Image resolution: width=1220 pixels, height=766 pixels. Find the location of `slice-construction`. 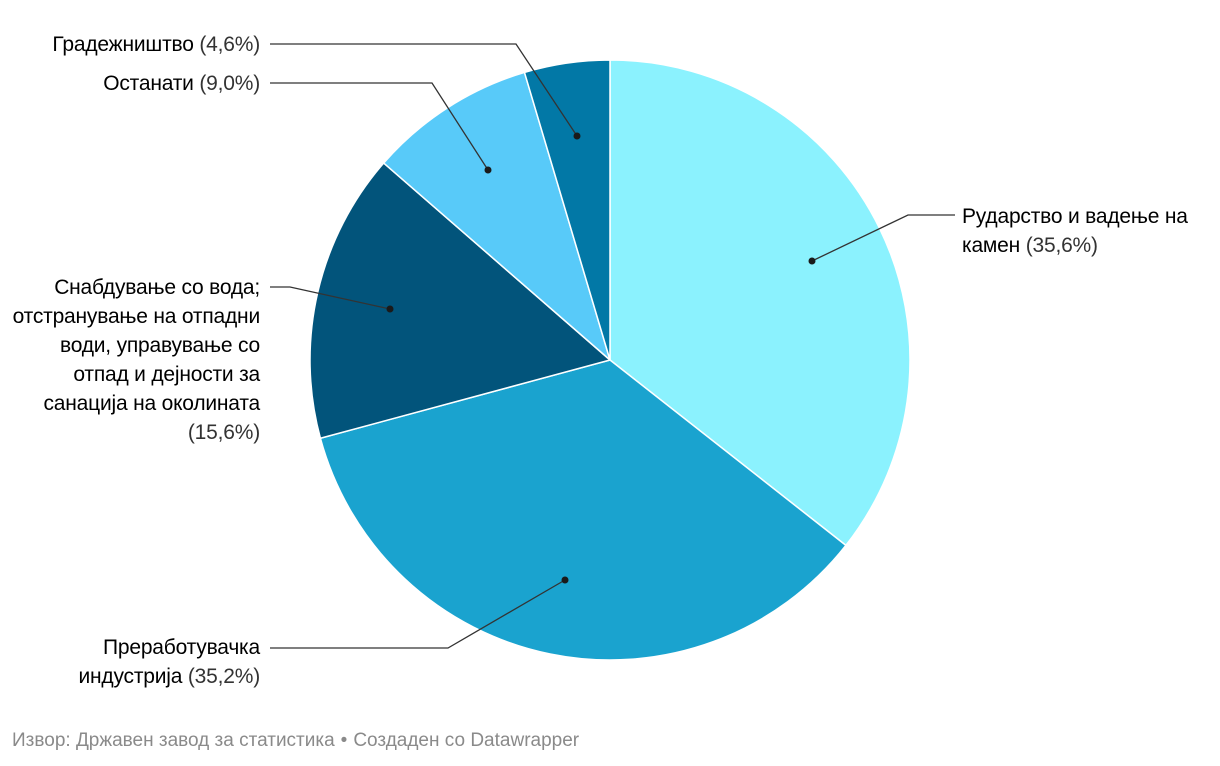

slice-construction is located at coordinates (567, 210).